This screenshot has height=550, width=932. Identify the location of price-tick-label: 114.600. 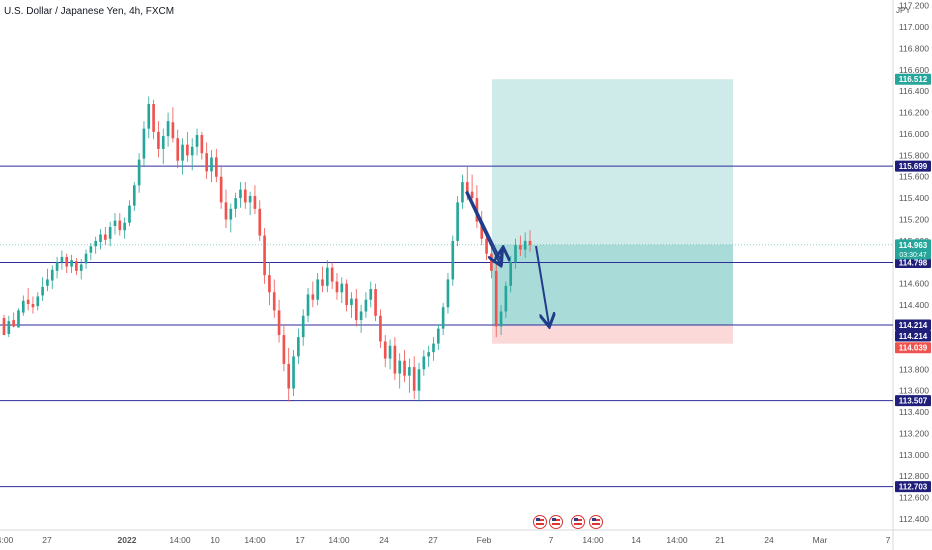
(914, 284).